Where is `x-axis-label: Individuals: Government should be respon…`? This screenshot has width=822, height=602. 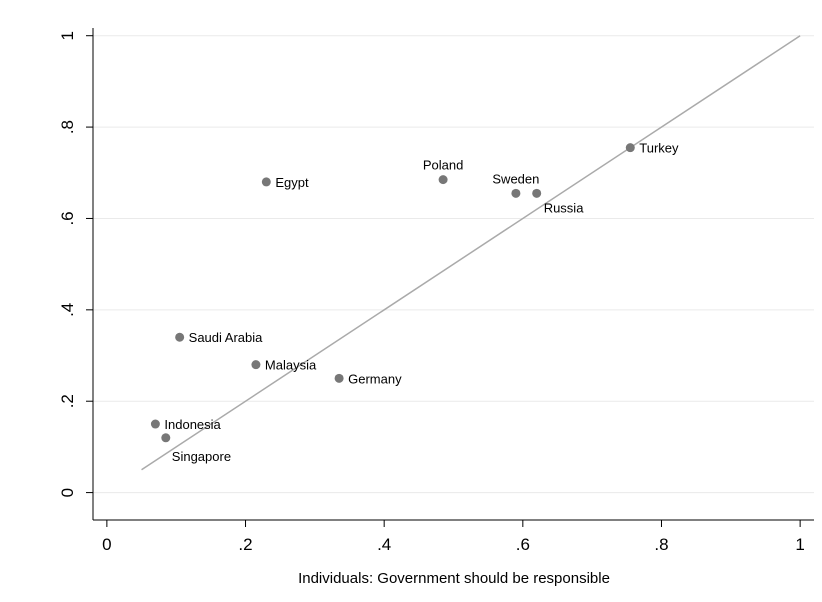
x-axis-label: Individuals: Government should be respon… is located at coordinates (454, 578).